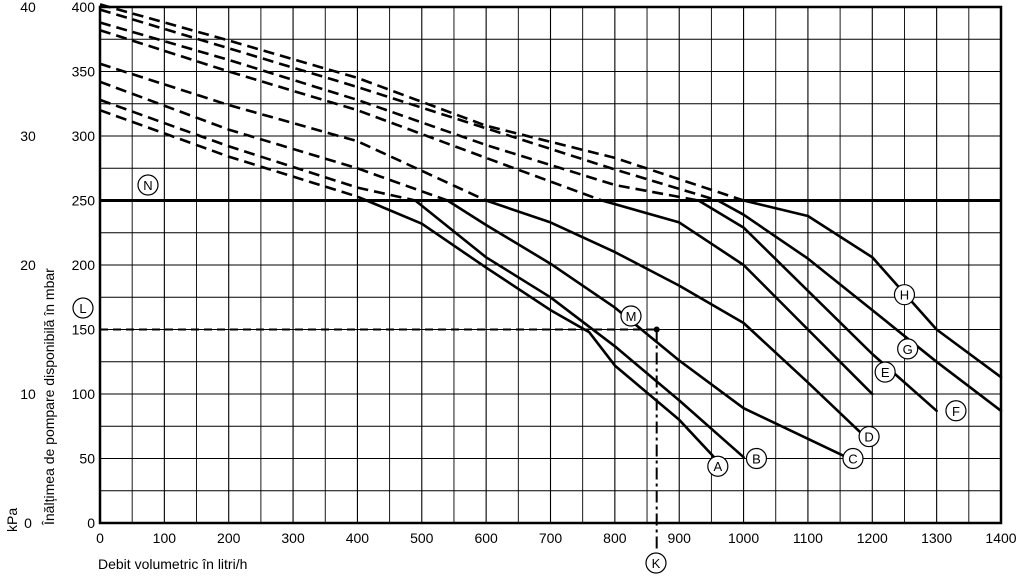 The height and width of the screenshot is (576, 1024). I want to click on series-C-dashed, so click(273, 141).